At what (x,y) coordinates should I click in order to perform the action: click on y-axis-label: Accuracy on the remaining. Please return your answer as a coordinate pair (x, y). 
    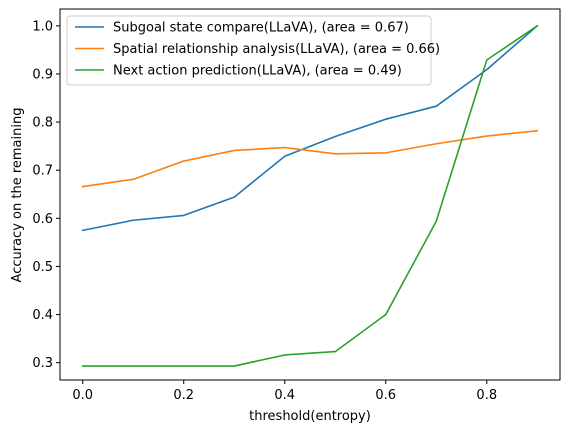
    Looking at the image, I should click on (17, 195).